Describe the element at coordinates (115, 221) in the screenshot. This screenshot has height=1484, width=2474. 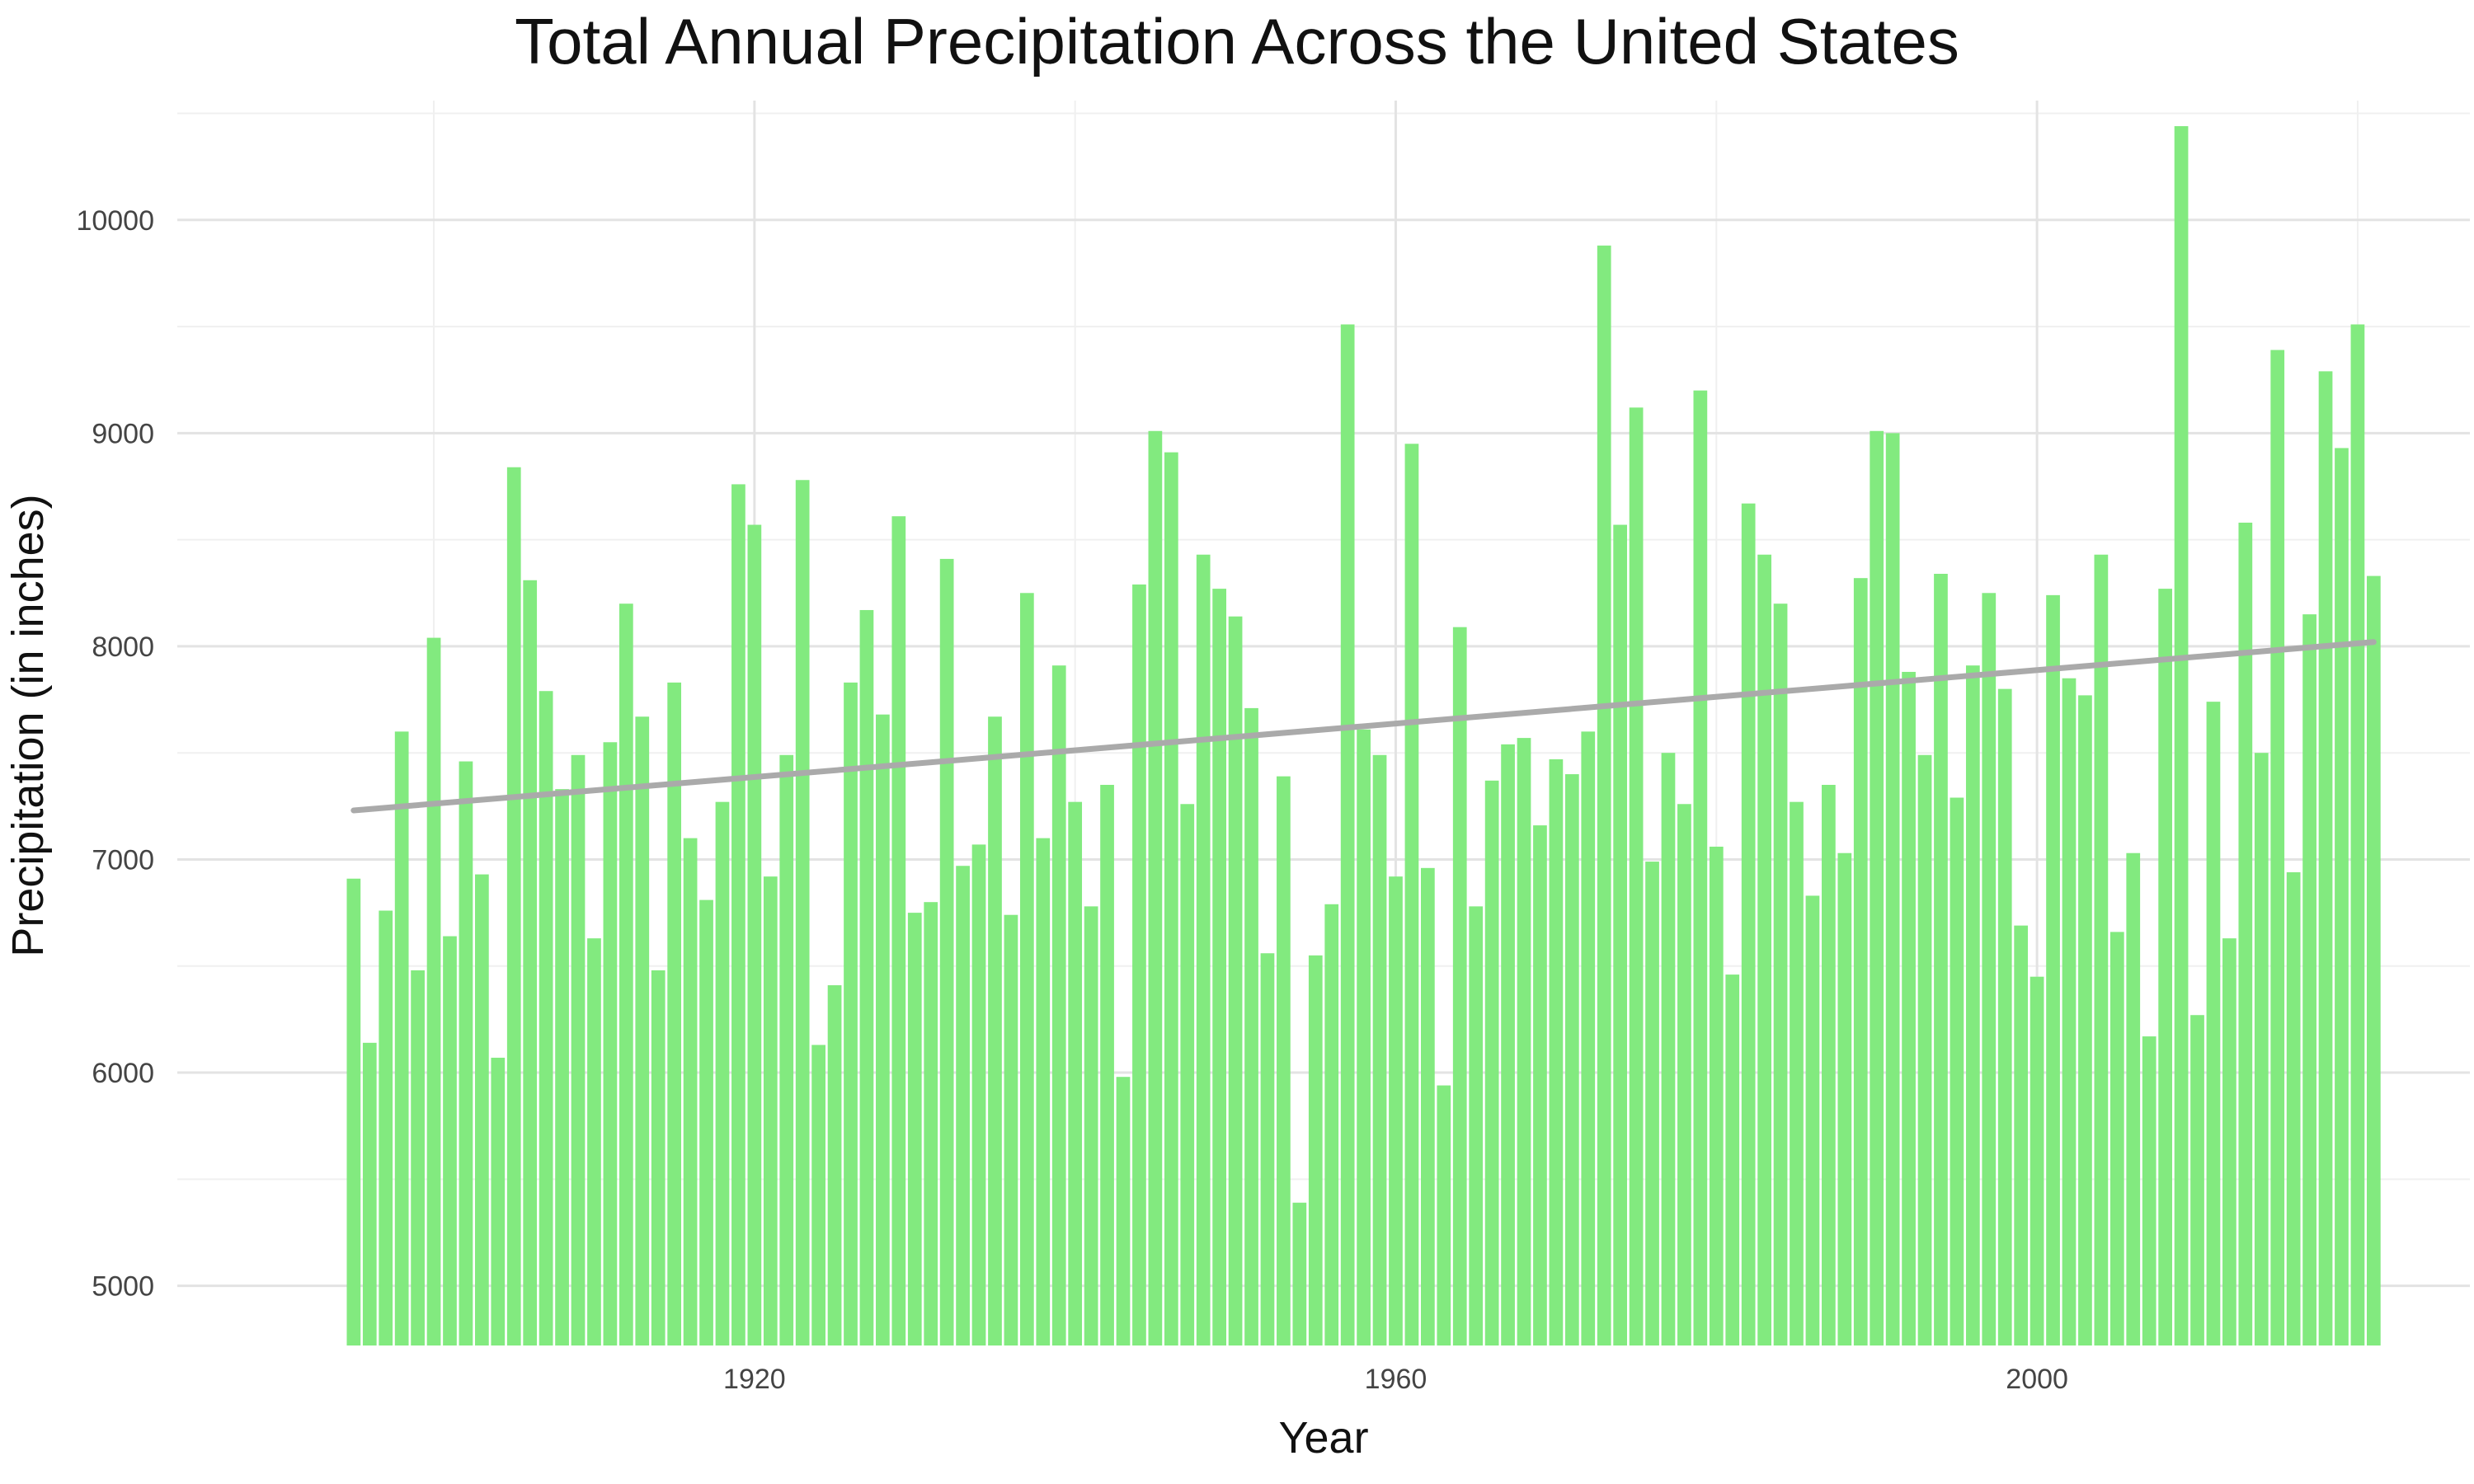
I see `y-tick-label: 10000` at that location.